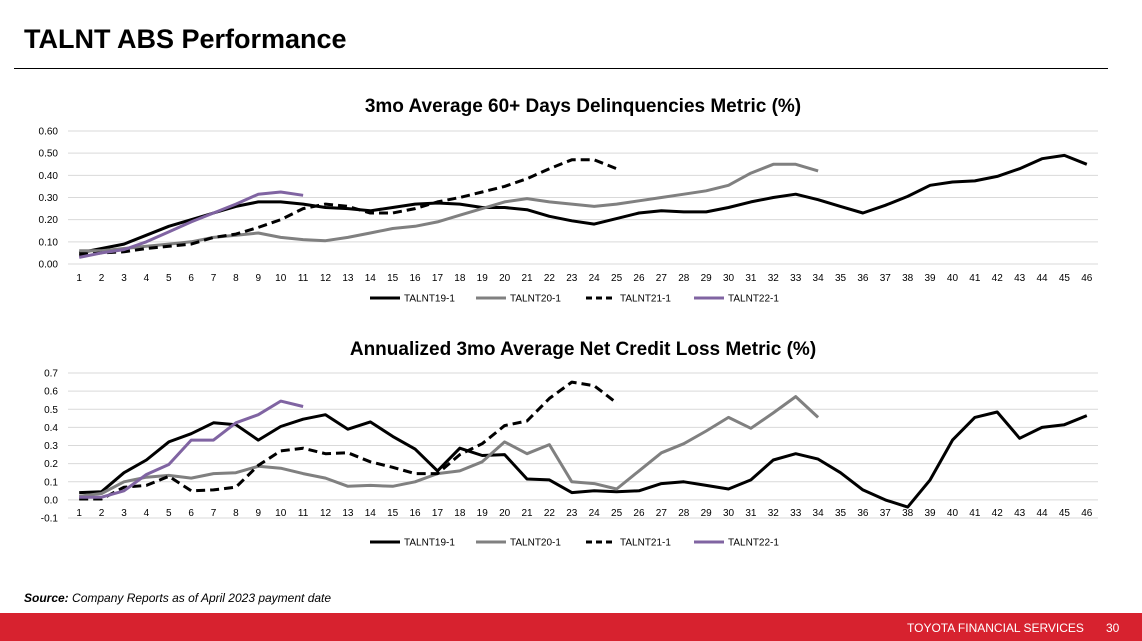  What do you see at coordinates (595, 278) in the screenshot?
I see `x-tick-label: 24` at bounding box center [595, 278].